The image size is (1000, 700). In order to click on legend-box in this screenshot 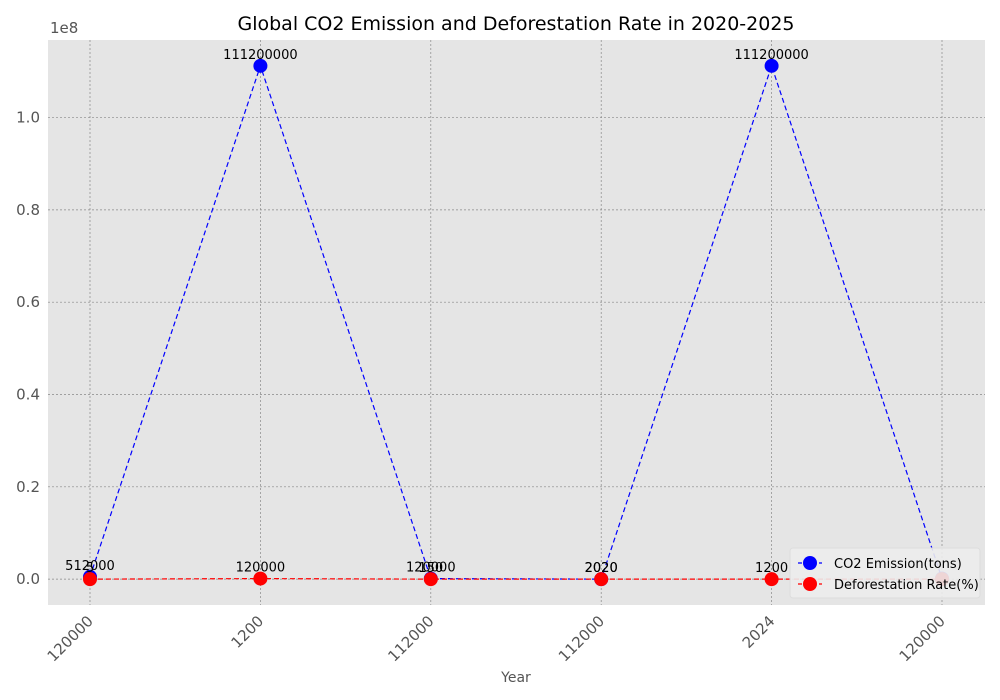, I will do `click(885, 573)`.